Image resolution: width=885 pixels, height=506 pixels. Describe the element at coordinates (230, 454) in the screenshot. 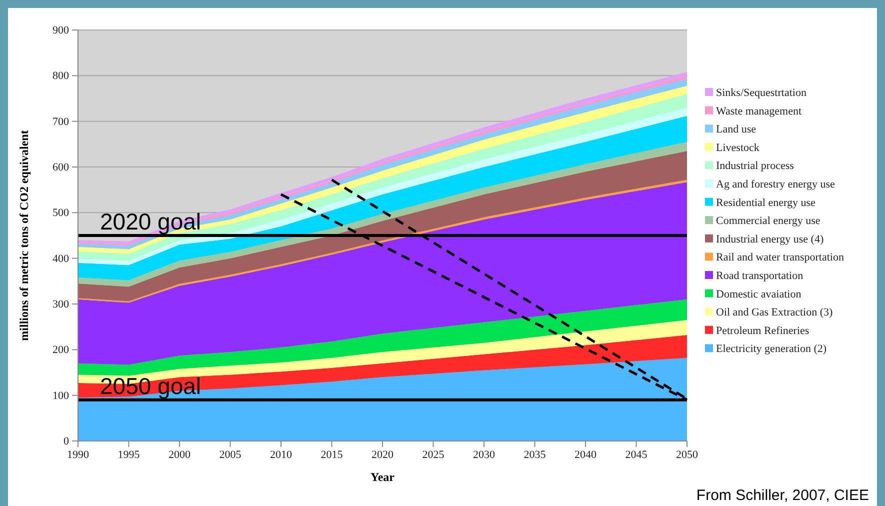

I see `x-tick-label: 2005` at that location.